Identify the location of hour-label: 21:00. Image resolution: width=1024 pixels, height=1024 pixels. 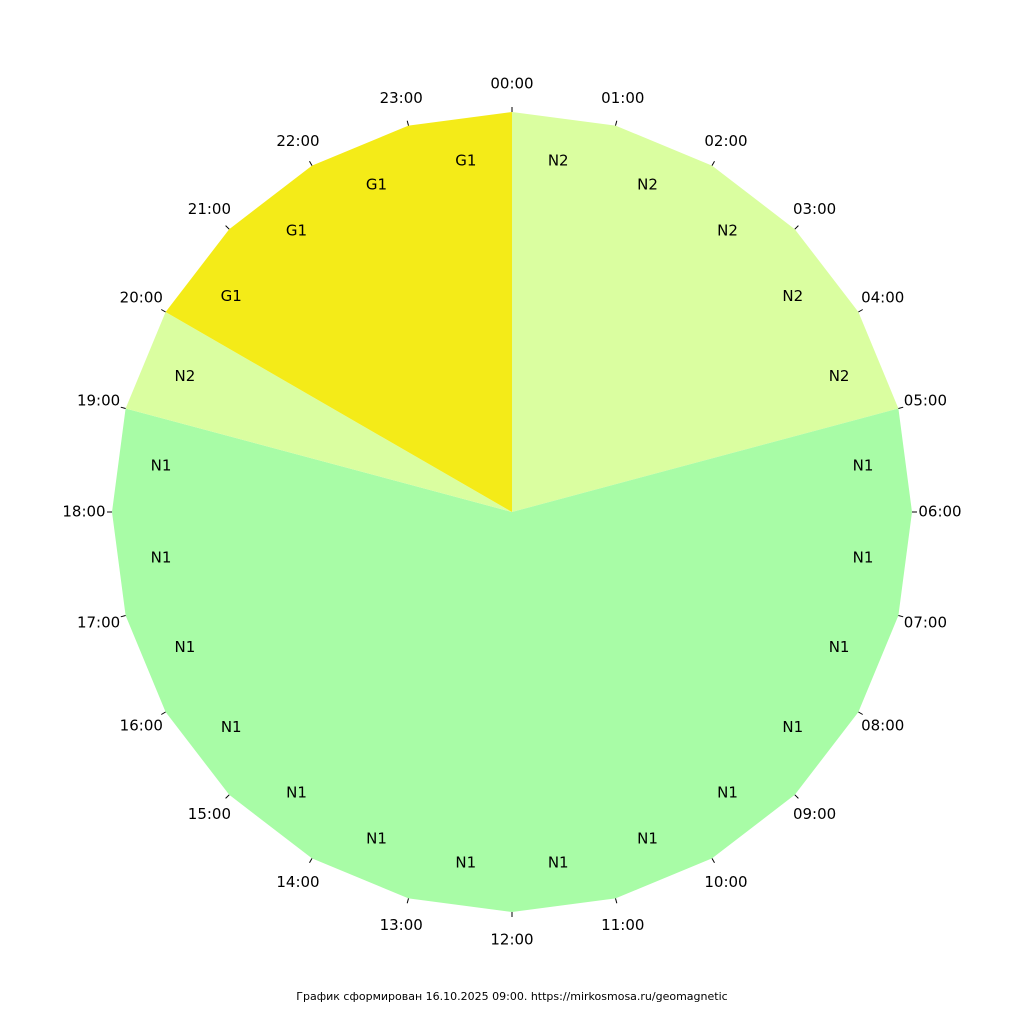
(209, 209).